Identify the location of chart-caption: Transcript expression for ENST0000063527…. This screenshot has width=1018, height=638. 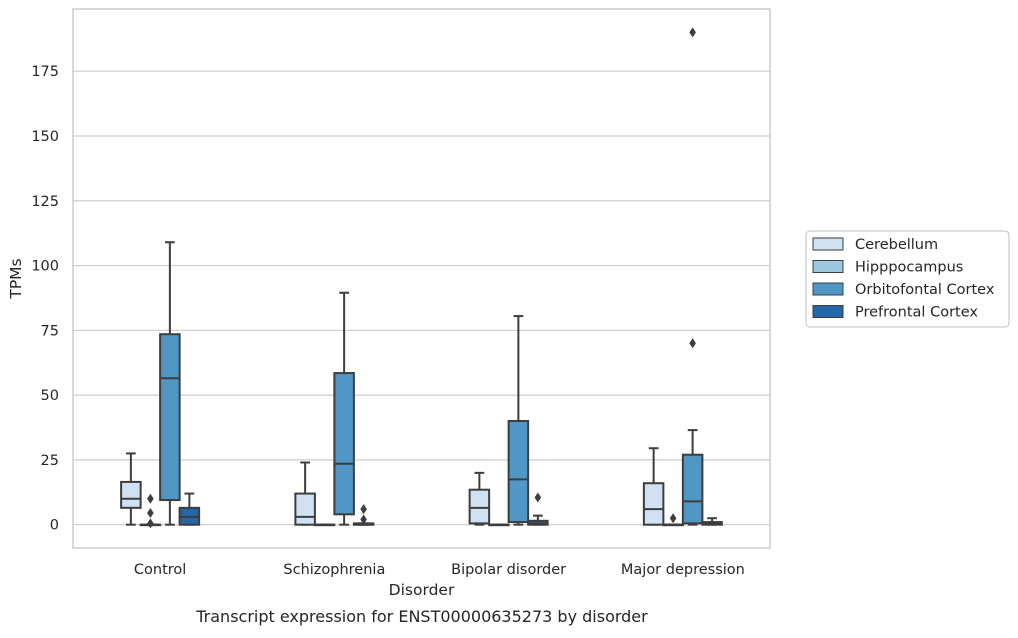
(421, 616).